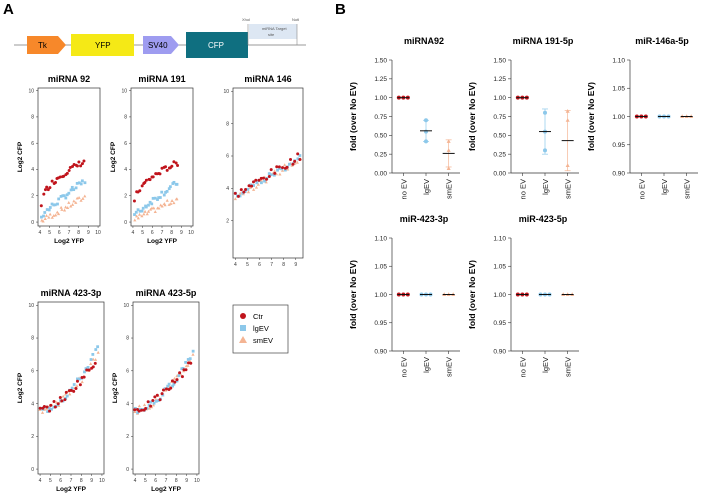  What do you see at coordinates (166, 481) in the screenshot?
I see `x-tick-label: 7` at bounding box center [166, 481].